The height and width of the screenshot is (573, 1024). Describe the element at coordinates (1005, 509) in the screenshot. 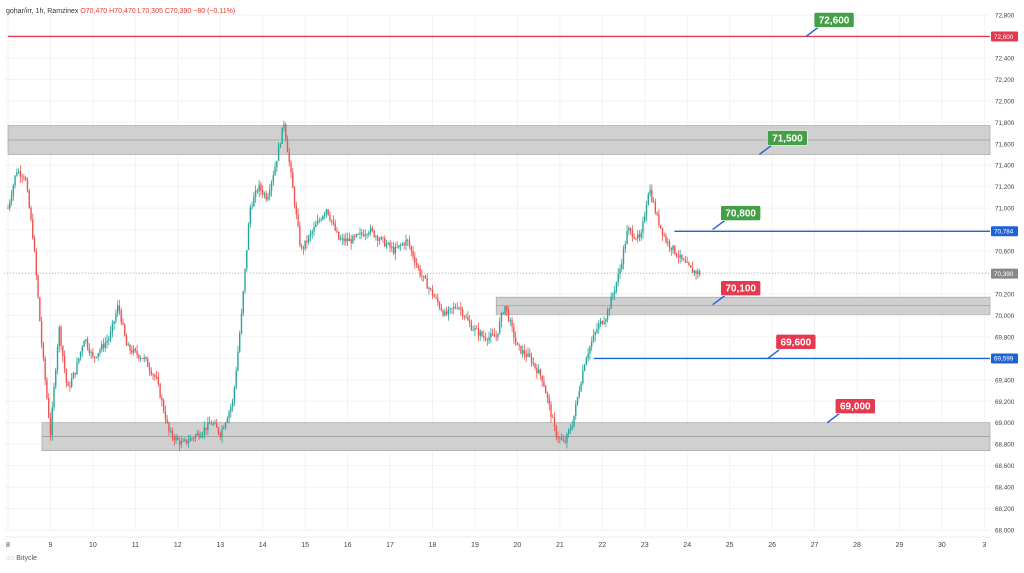

I see `price-tick-label: 68,200` at that location.